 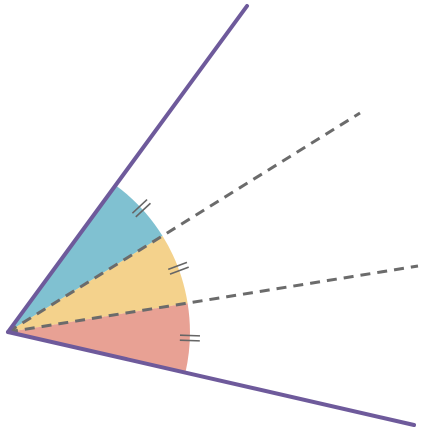 I want to click on sector-top, so click(x=85, y=258).